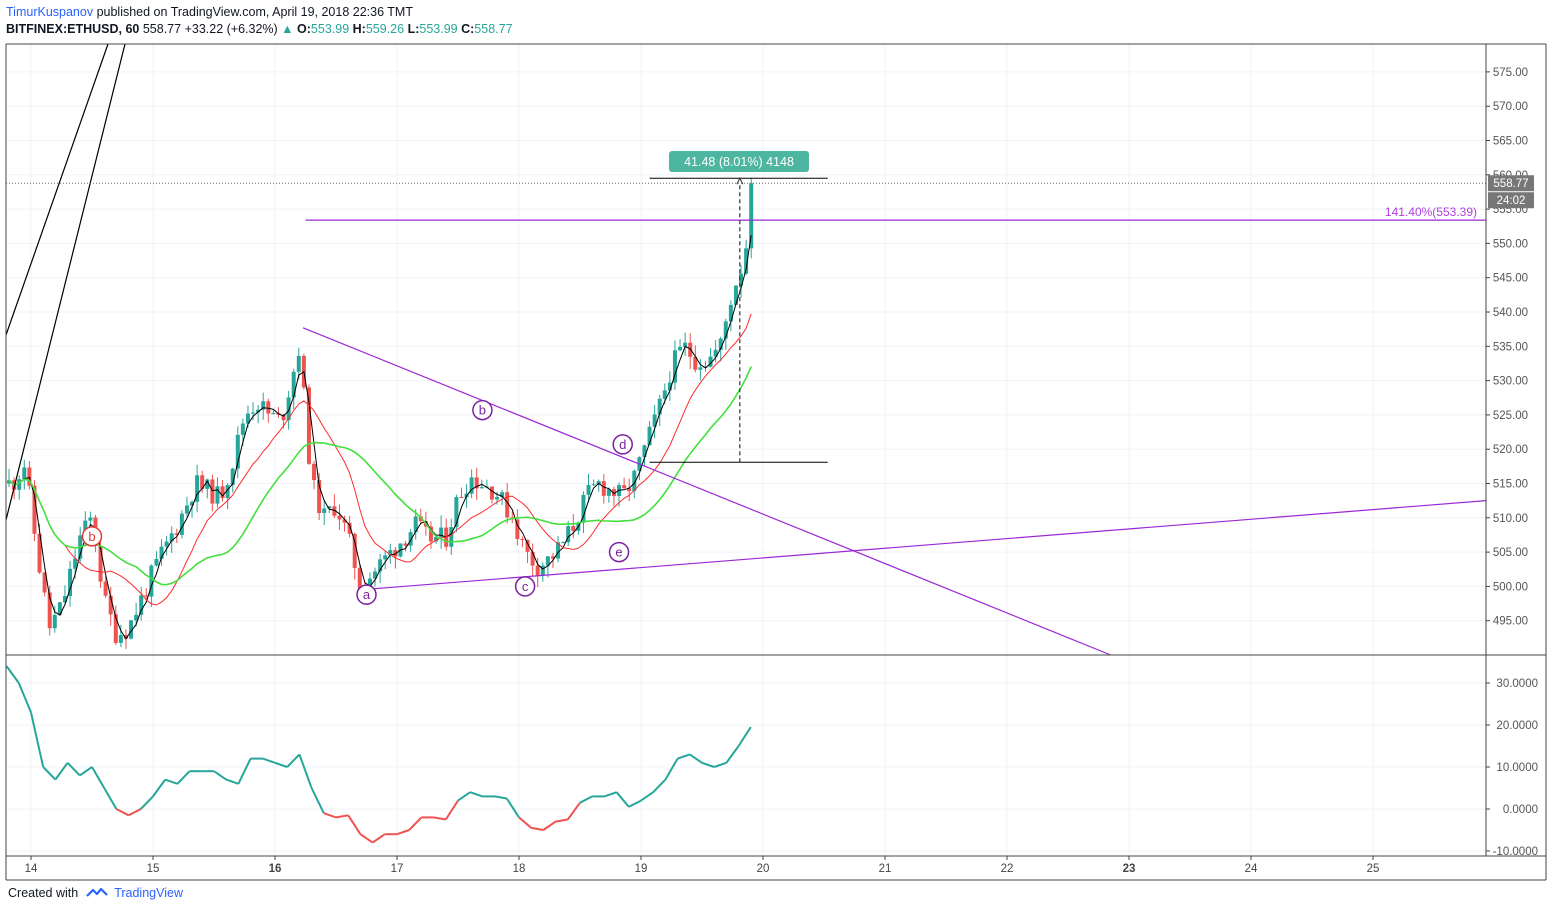 The image size is (1552, 913). Describe the element at coordinates (148, 893) in the screenshot. I see `tradingview-brand-link: TradingView` at that location.